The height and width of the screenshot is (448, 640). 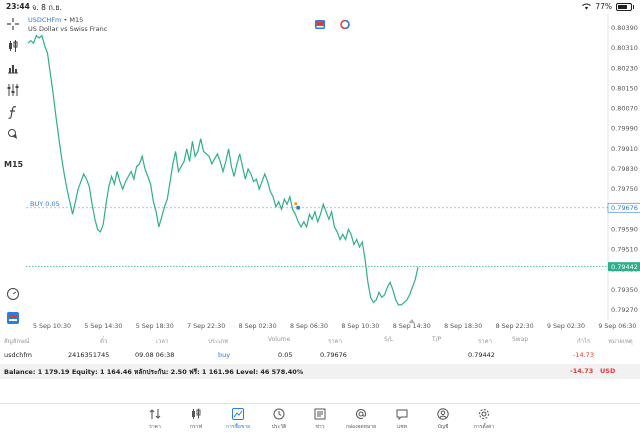 What do you see at coordinates (196, 427) in the screenshot?
I see `tab-chart-label: กราฟ` at bounding box center [196, 427].